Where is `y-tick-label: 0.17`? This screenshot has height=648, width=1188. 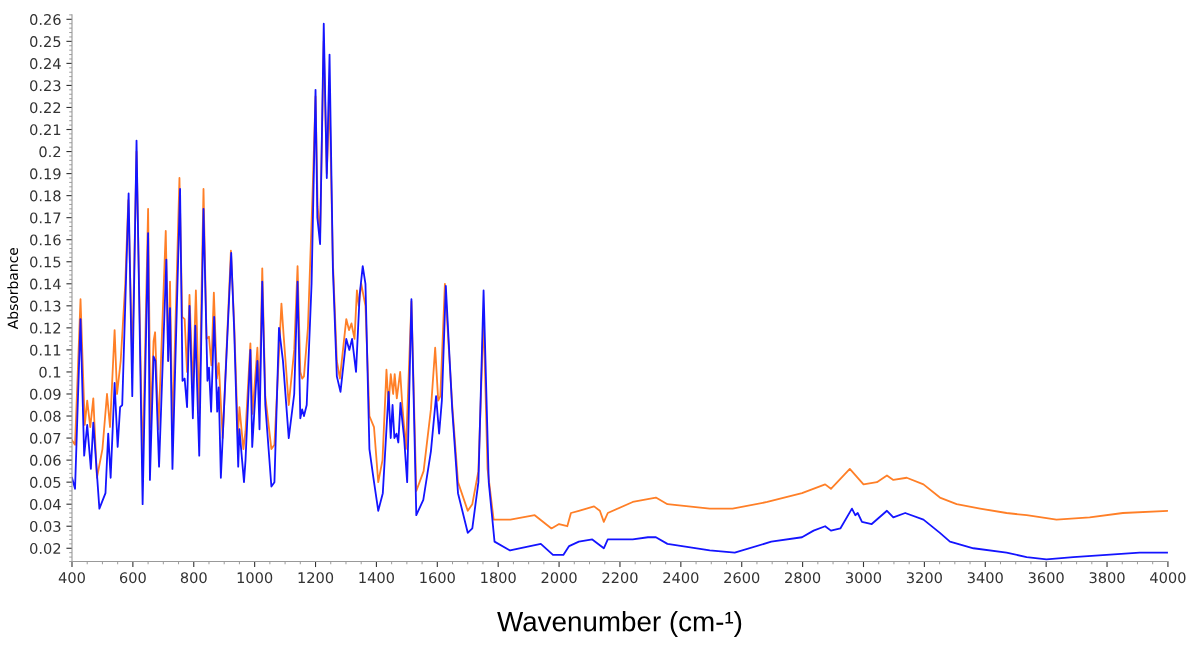 y-tick-label: 0.17 is located at coordinates (45, 218).